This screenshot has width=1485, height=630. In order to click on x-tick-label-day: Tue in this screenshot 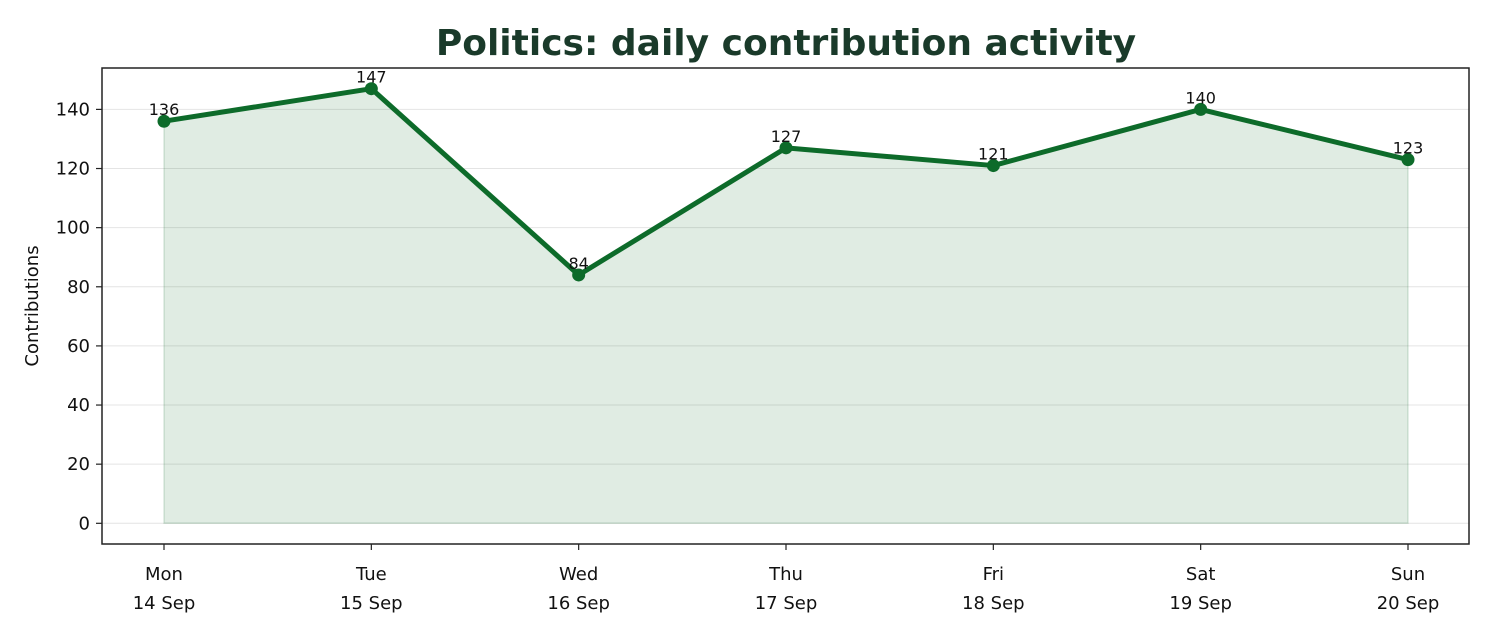, I will do `click(371, 574)`.